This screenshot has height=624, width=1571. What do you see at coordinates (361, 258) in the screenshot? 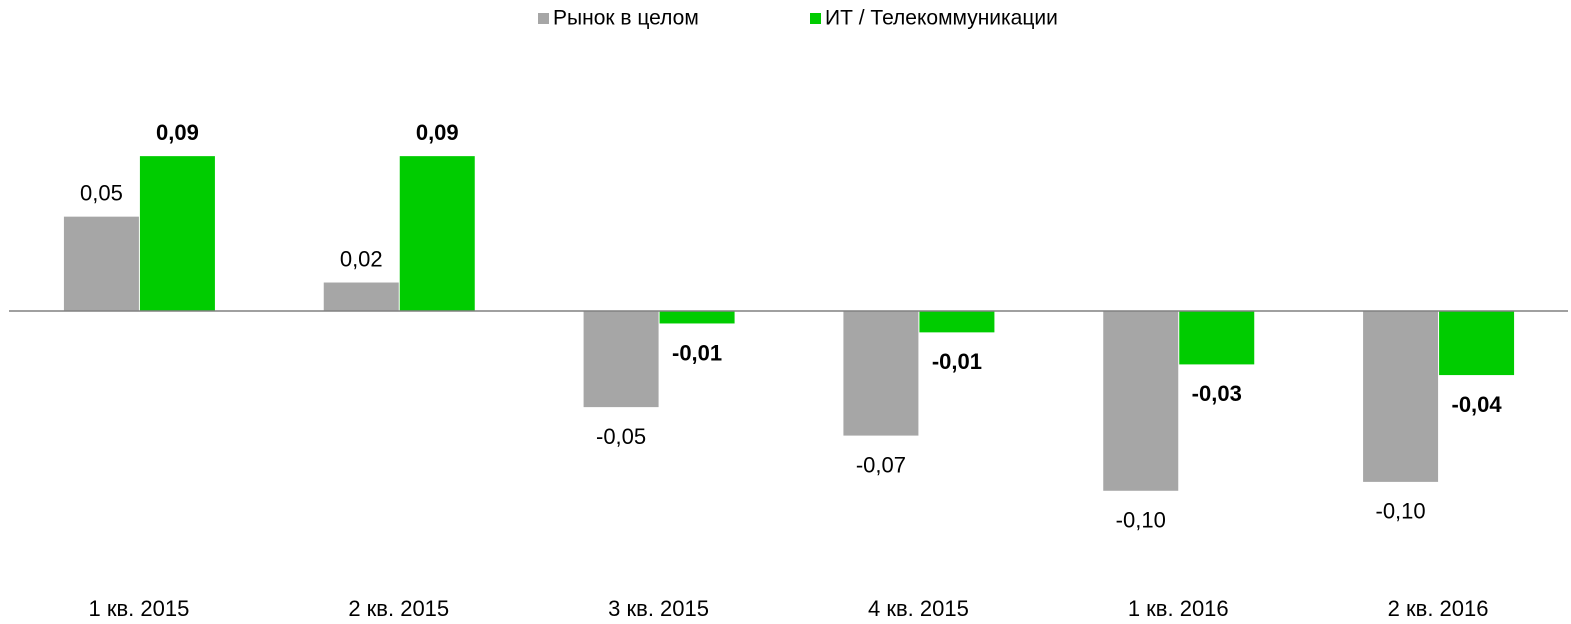
I see `data-label: 0,02` at bounding box center [361, 258].